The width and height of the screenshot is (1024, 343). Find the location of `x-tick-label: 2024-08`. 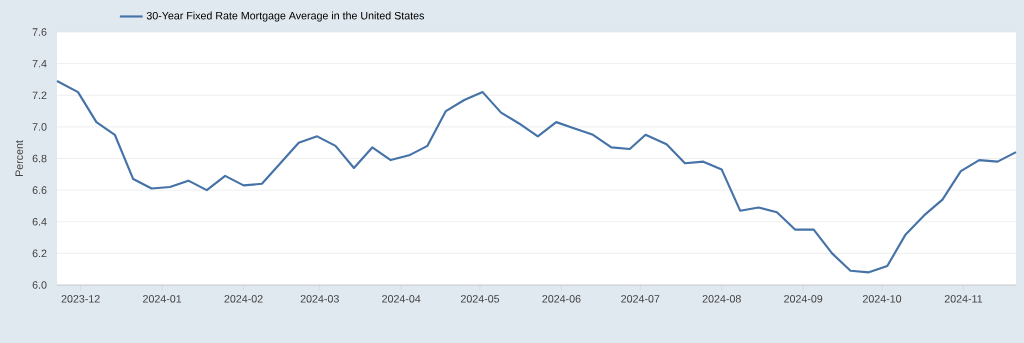

x-tick-label: 2024-08 is located at coordinates (721, 299).